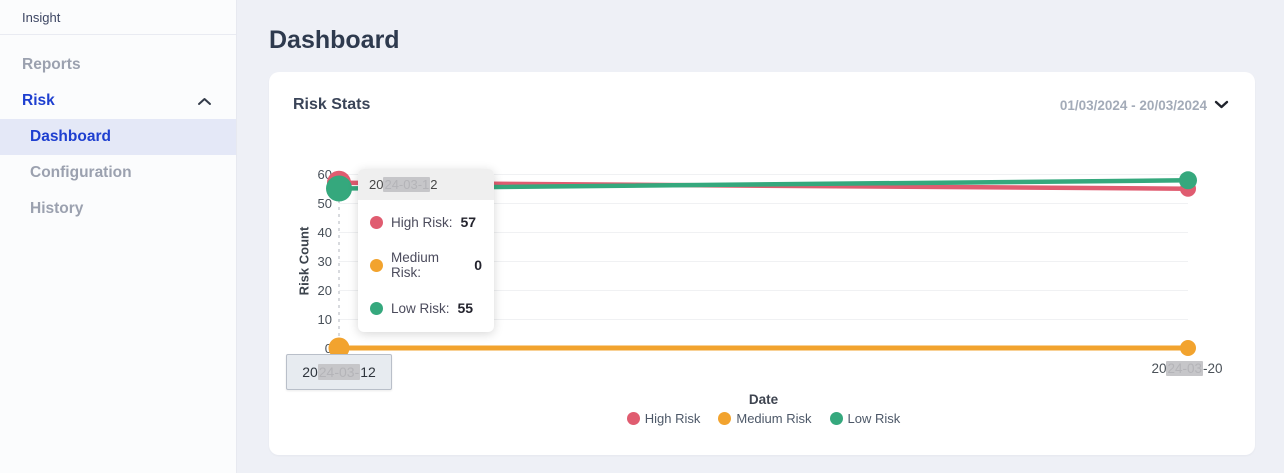 The width and height of the screenshot is (1284, 473). I want to click on redaction-box: 24-03, so click(1185, 368).